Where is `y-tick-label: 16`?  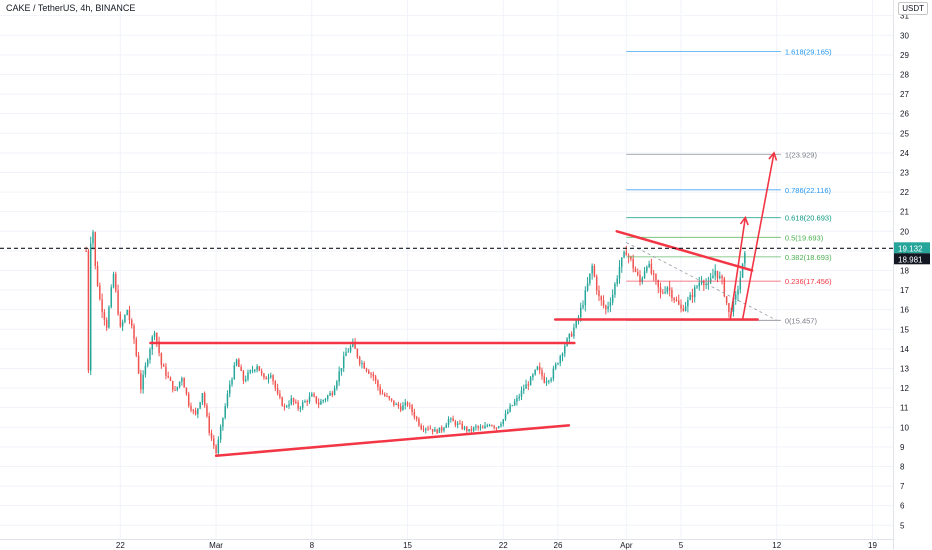 y-tick-label: 16 is located at coordinates (904, 310).